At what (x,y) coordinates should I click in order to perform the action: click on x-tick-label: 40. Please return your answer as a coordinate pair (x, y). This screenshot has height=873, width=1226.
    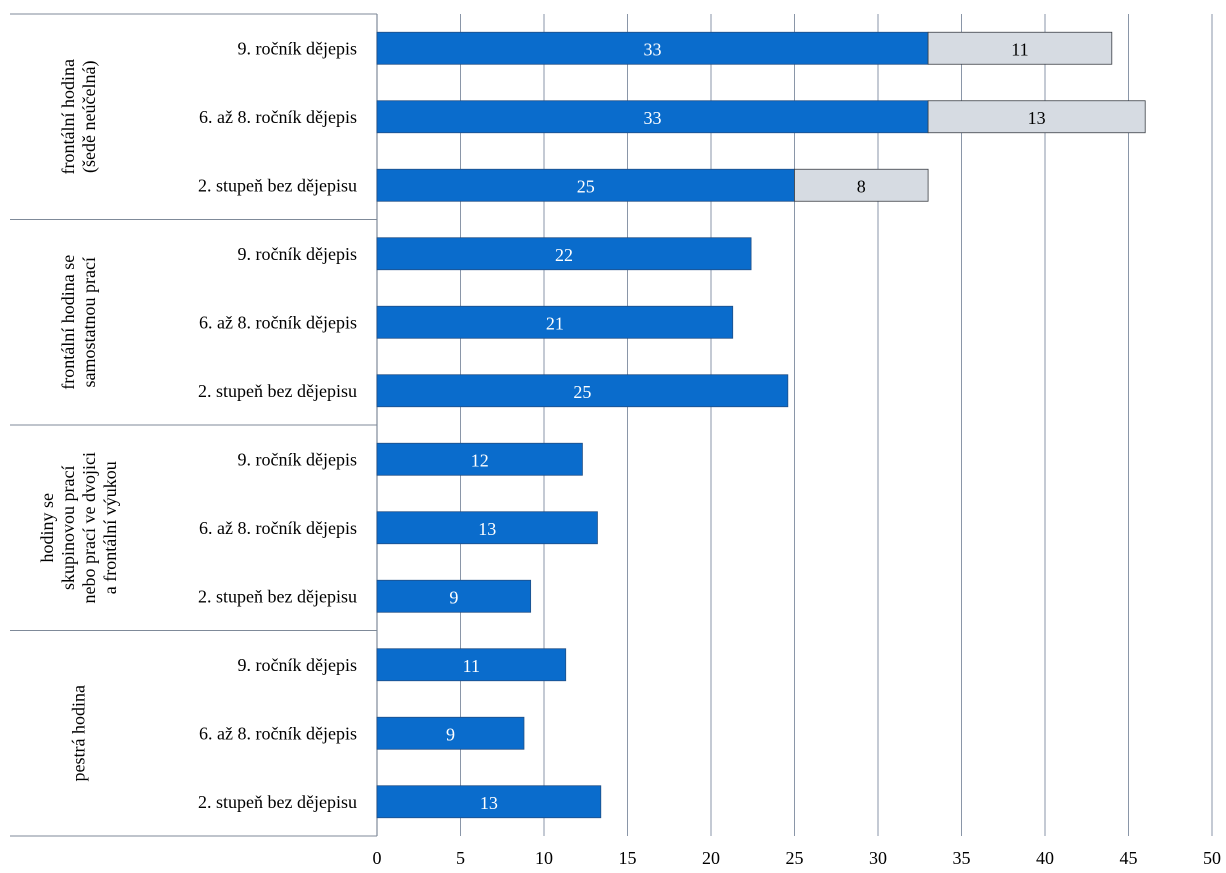
    Looking at the image, I should click on (1045, 858).